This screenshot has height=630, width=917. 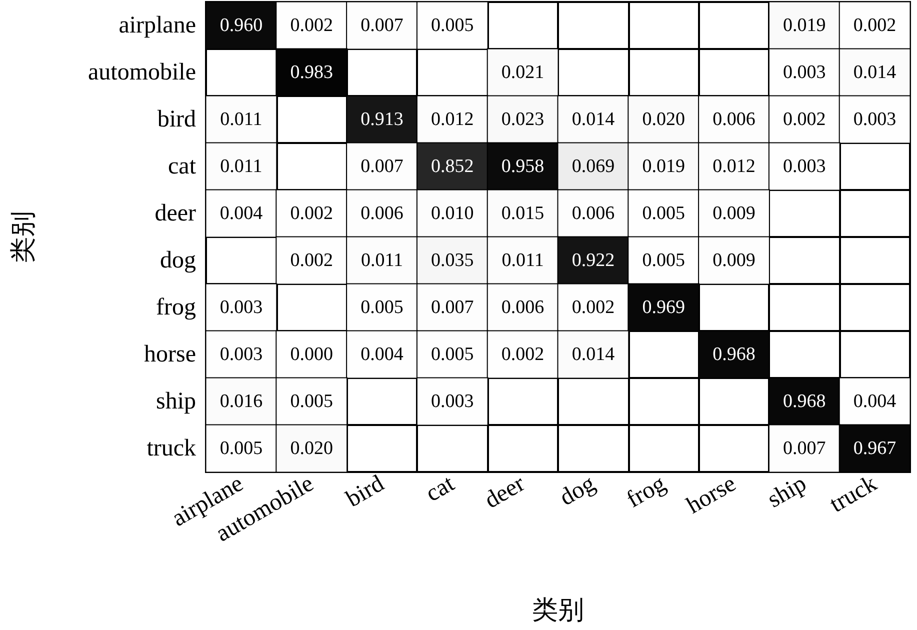 I want to click on x-axis-title: 类别, so click(x=558, y=610).